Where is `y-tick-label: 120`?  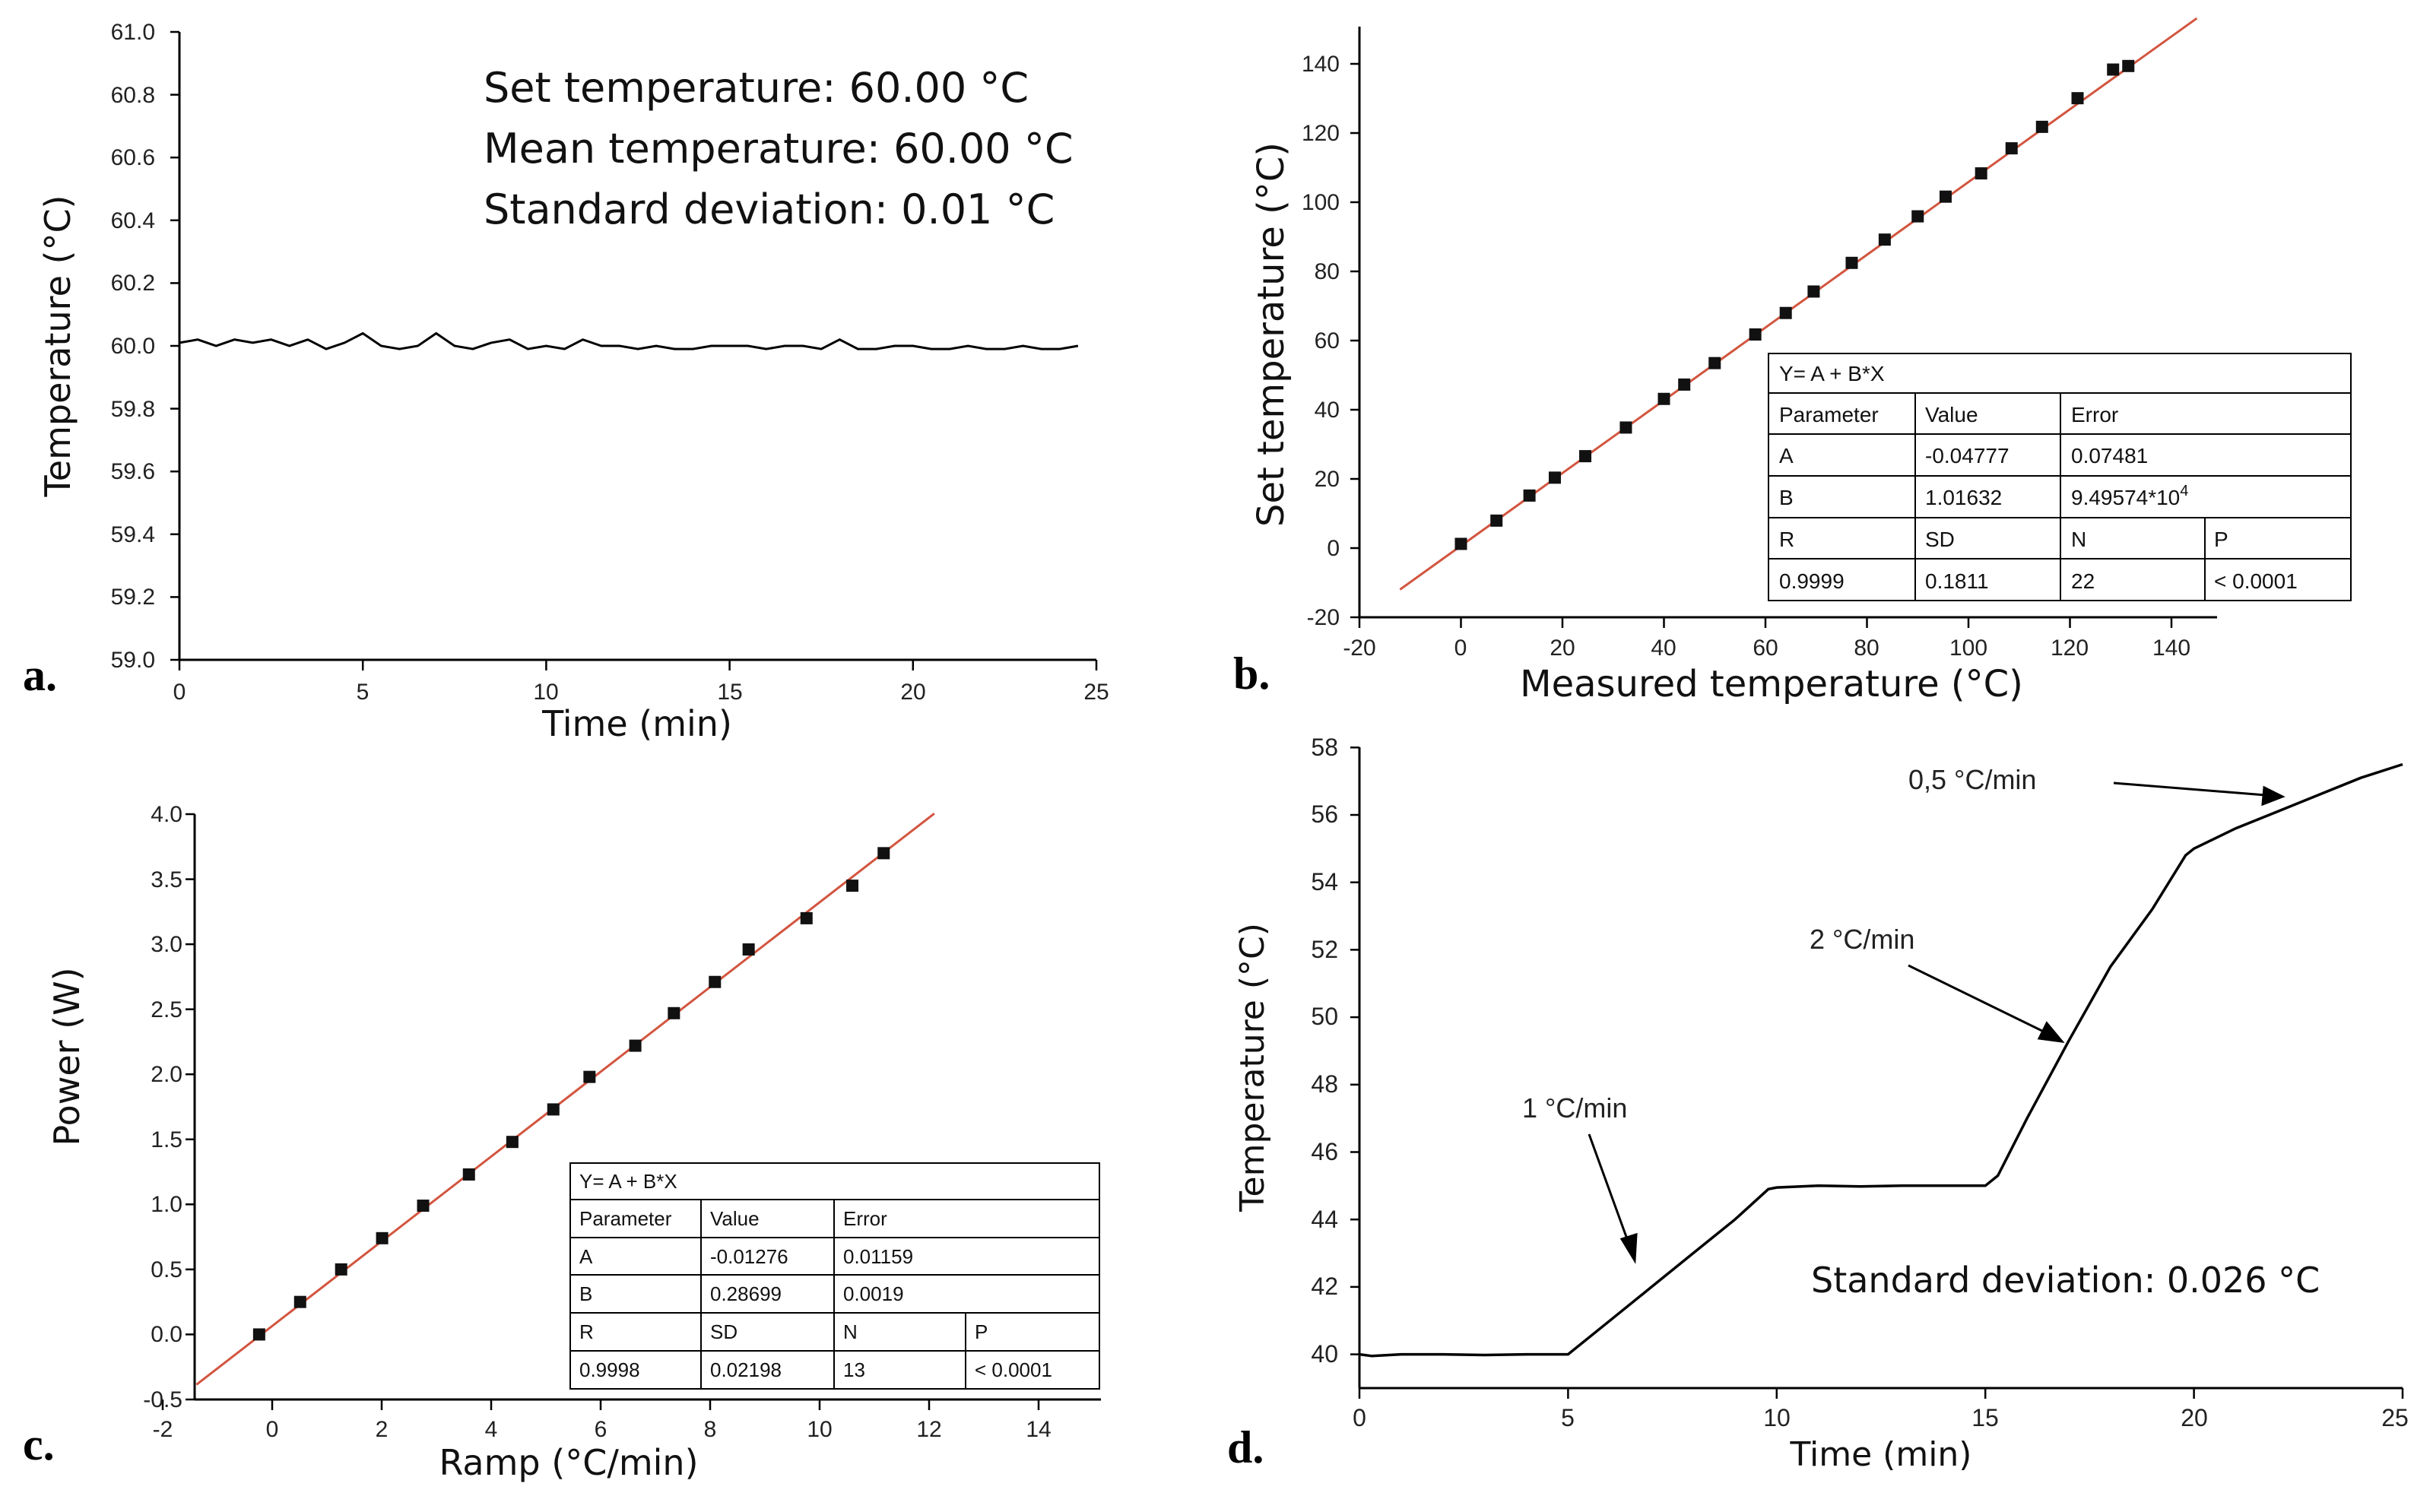 y-tick-label: 120 is located at coordinates (1321, 133).